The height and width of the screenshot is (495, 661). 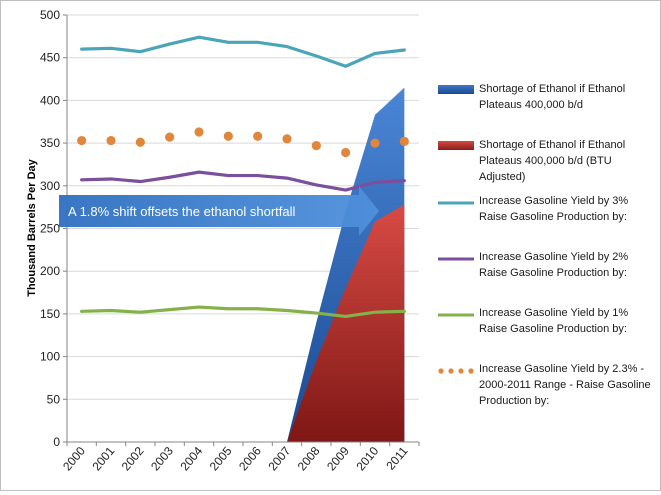 What do you see at coordinates (74, 459) in the screenshot?
I see `x-tick-label-2000: 2000` at bounding box center [74, 459].